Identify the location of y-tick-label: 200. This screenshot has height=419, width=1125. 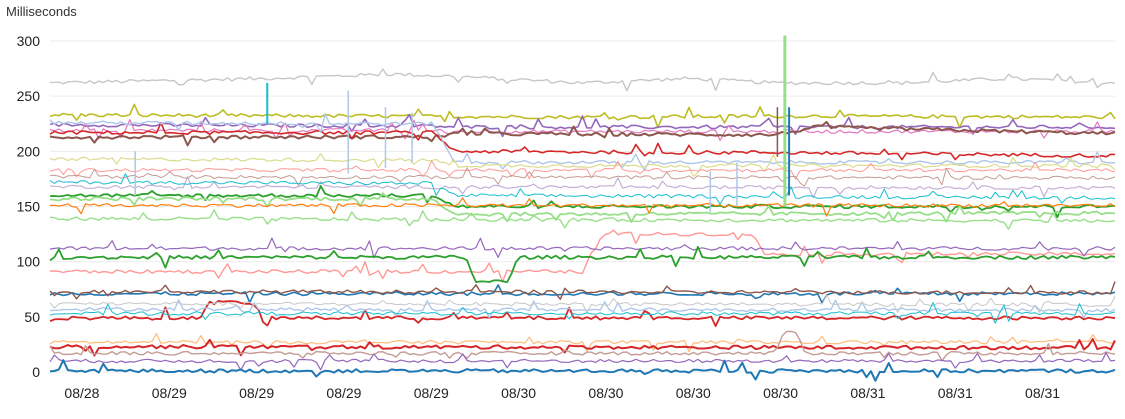
(29, 151).